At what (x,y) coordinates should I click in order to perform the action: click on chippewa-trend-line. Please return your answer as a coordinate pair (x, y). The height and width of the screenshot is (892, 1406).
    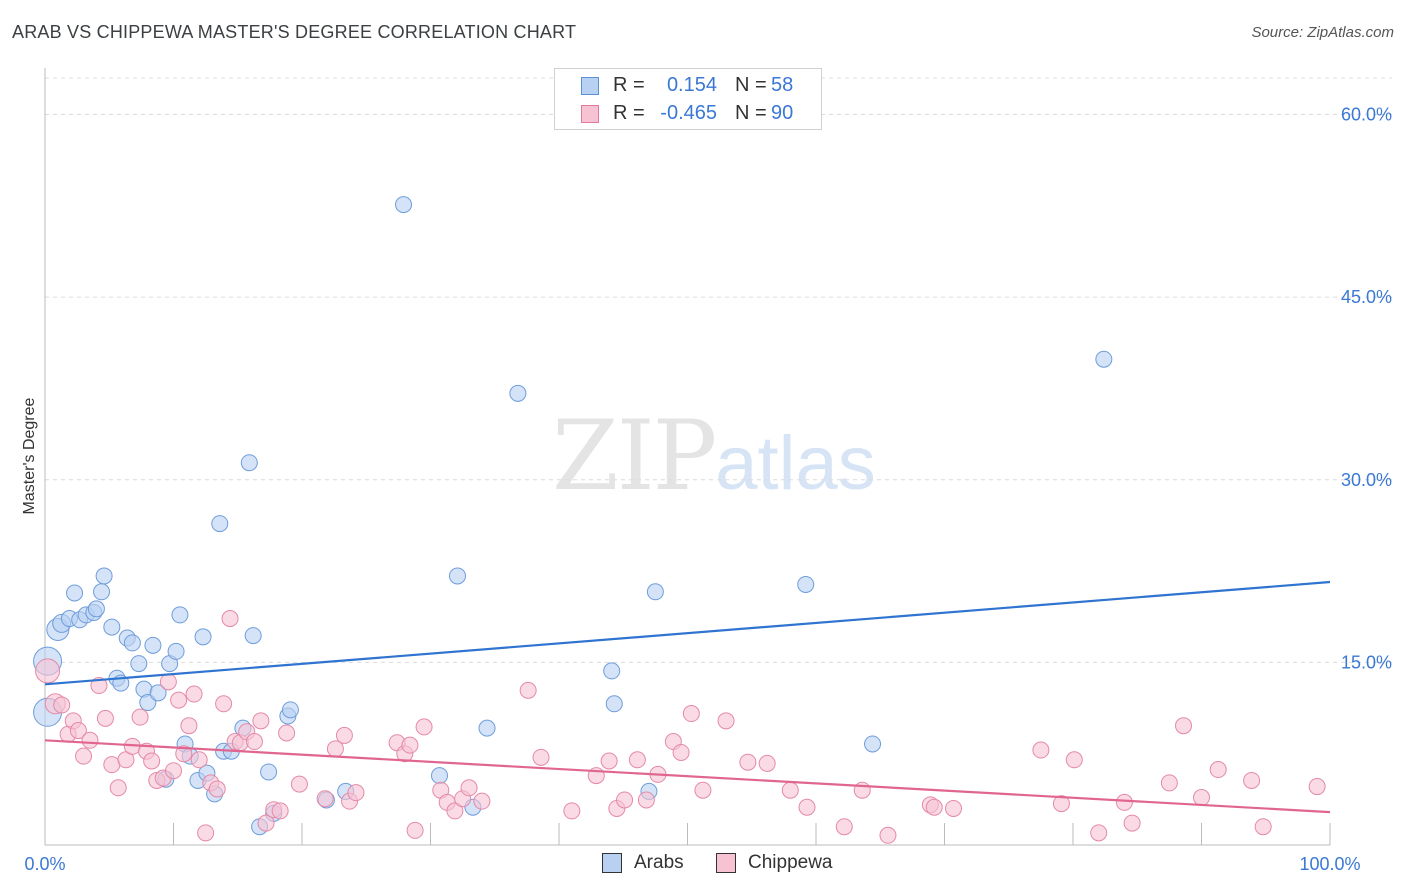
    Looking at the image, I should click on (687, 776).